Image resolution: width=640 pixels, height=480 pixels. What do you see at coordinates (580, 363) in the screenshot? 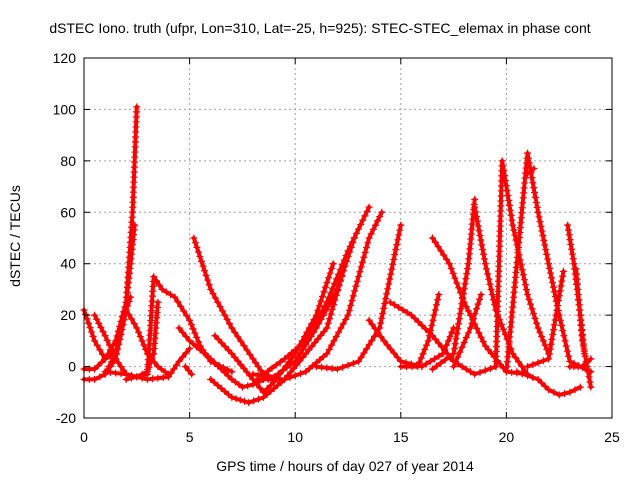
I see `series-arc31` at bounding box center [580, 363].